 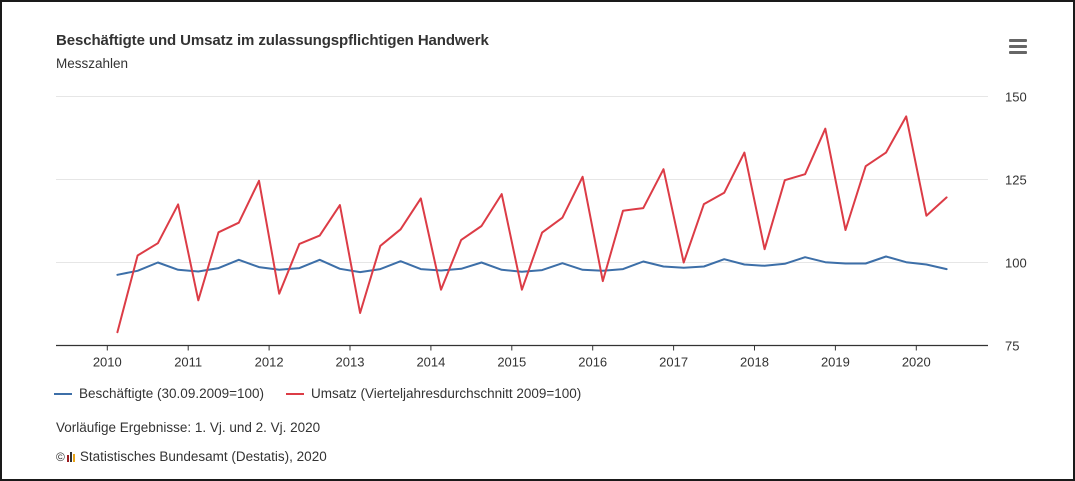 What do you see at coordinates (1016, 263) in the screenshot?
I see `y-tick-label: 100` at bounding box center [1016, 263].